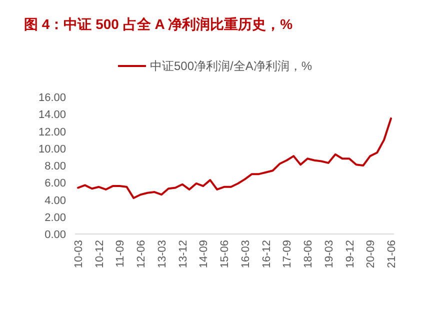  Describe the element at coordinates (55, 166) in the screenshot. I see `y-tick-label: 8.00` at that location.